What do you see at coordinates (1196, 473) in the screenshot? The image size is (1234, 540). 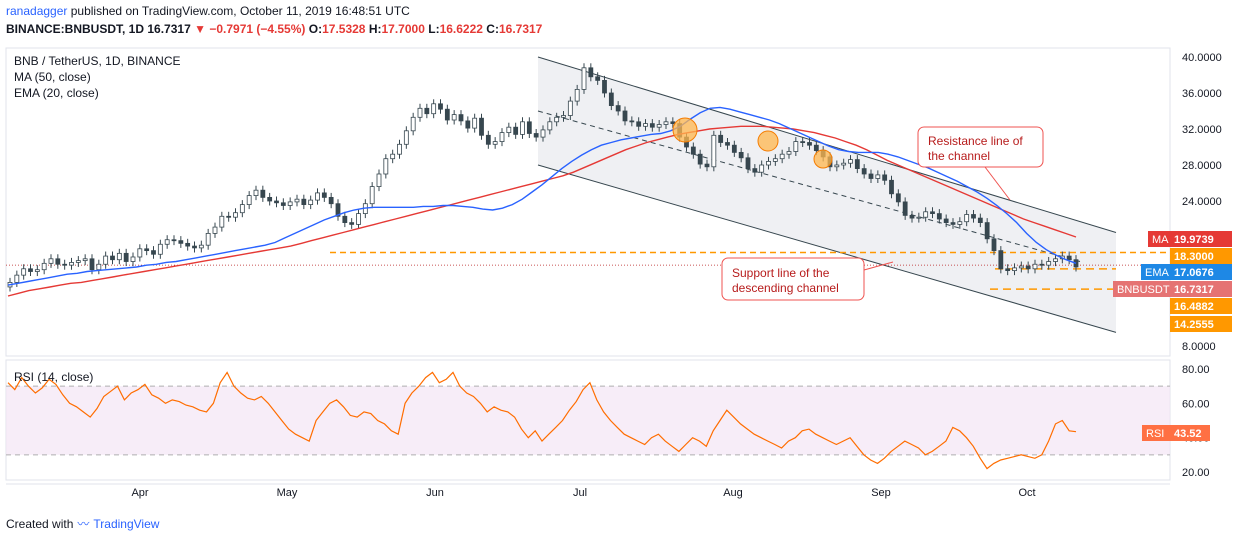 I see `rsi-axis-tick: 20.00` at bounding box center [1196, 473].